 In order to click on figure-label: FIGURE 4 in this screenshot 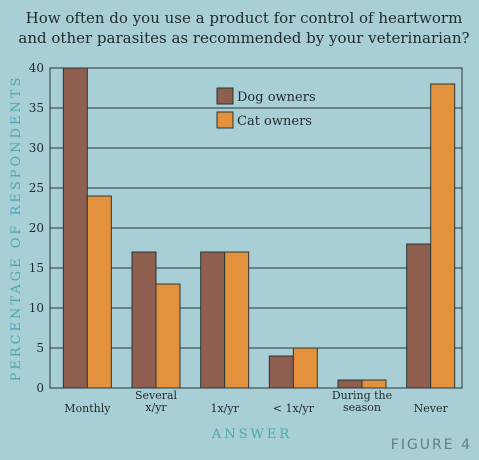, I will do `click(431, 445)`.